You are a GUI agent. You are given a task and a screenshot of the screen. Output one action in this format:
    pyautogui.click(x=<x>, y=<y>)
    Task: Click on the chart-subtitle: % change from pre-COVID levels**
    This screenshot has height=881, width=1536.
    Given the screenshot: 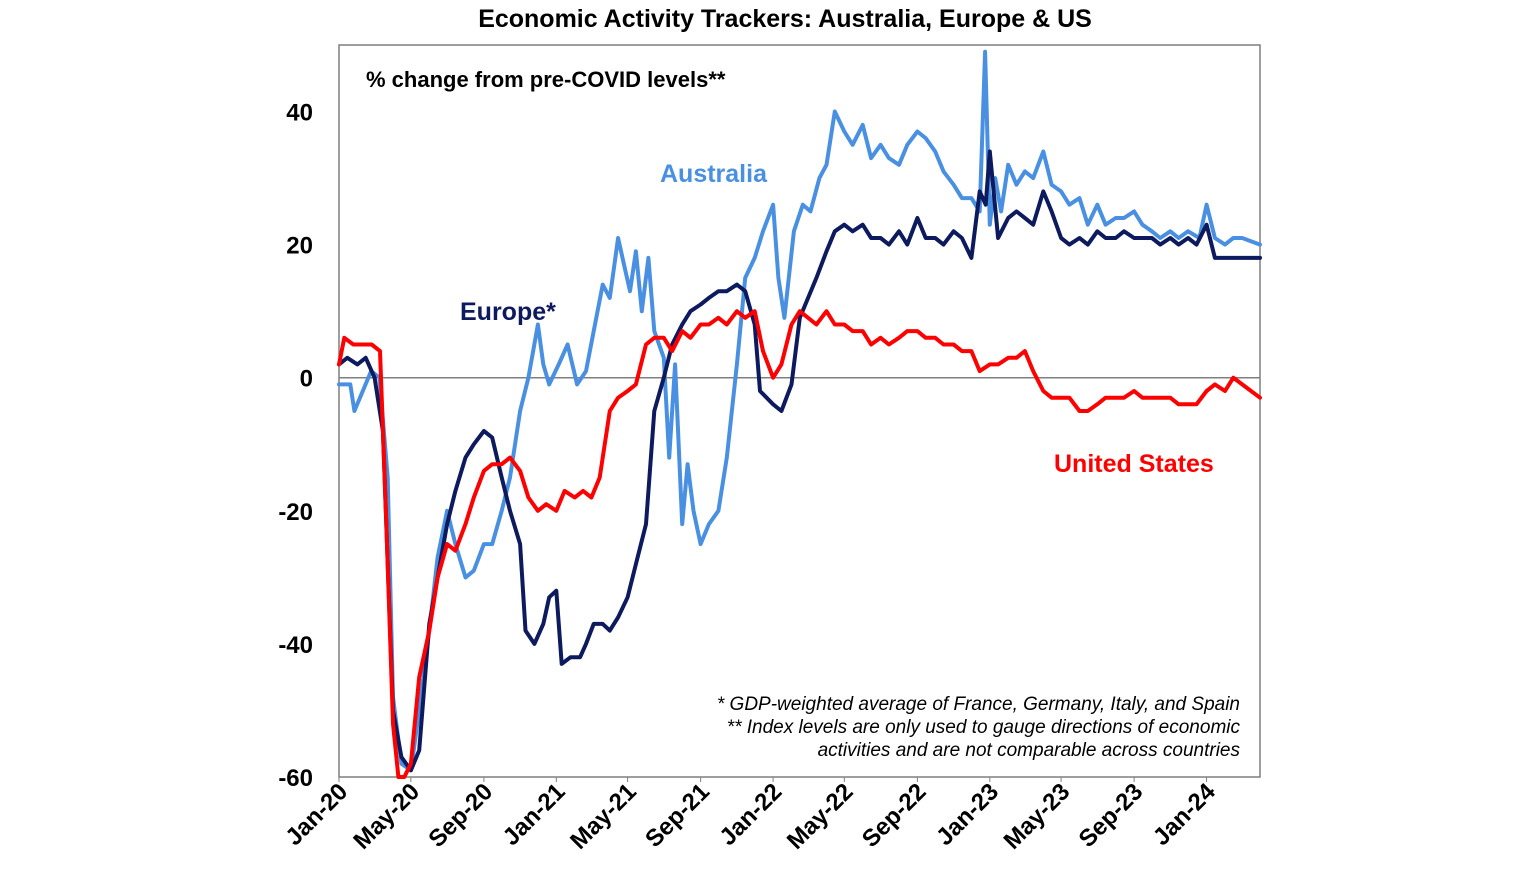 What is the action you would take?
    pyautogui.click(x=546, y=79)
    